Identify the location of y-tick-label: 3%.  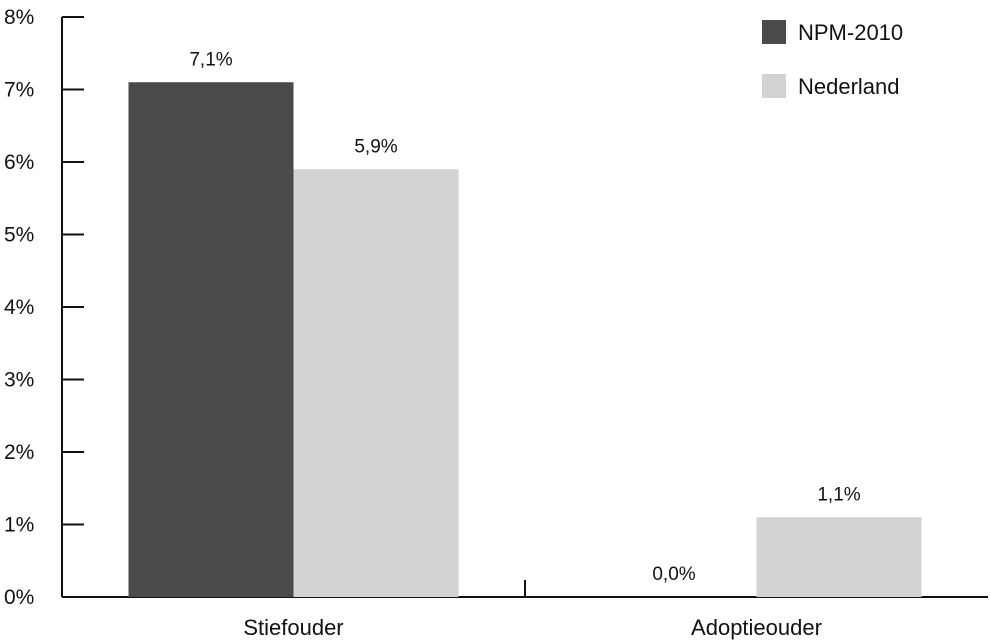
(19, 380).